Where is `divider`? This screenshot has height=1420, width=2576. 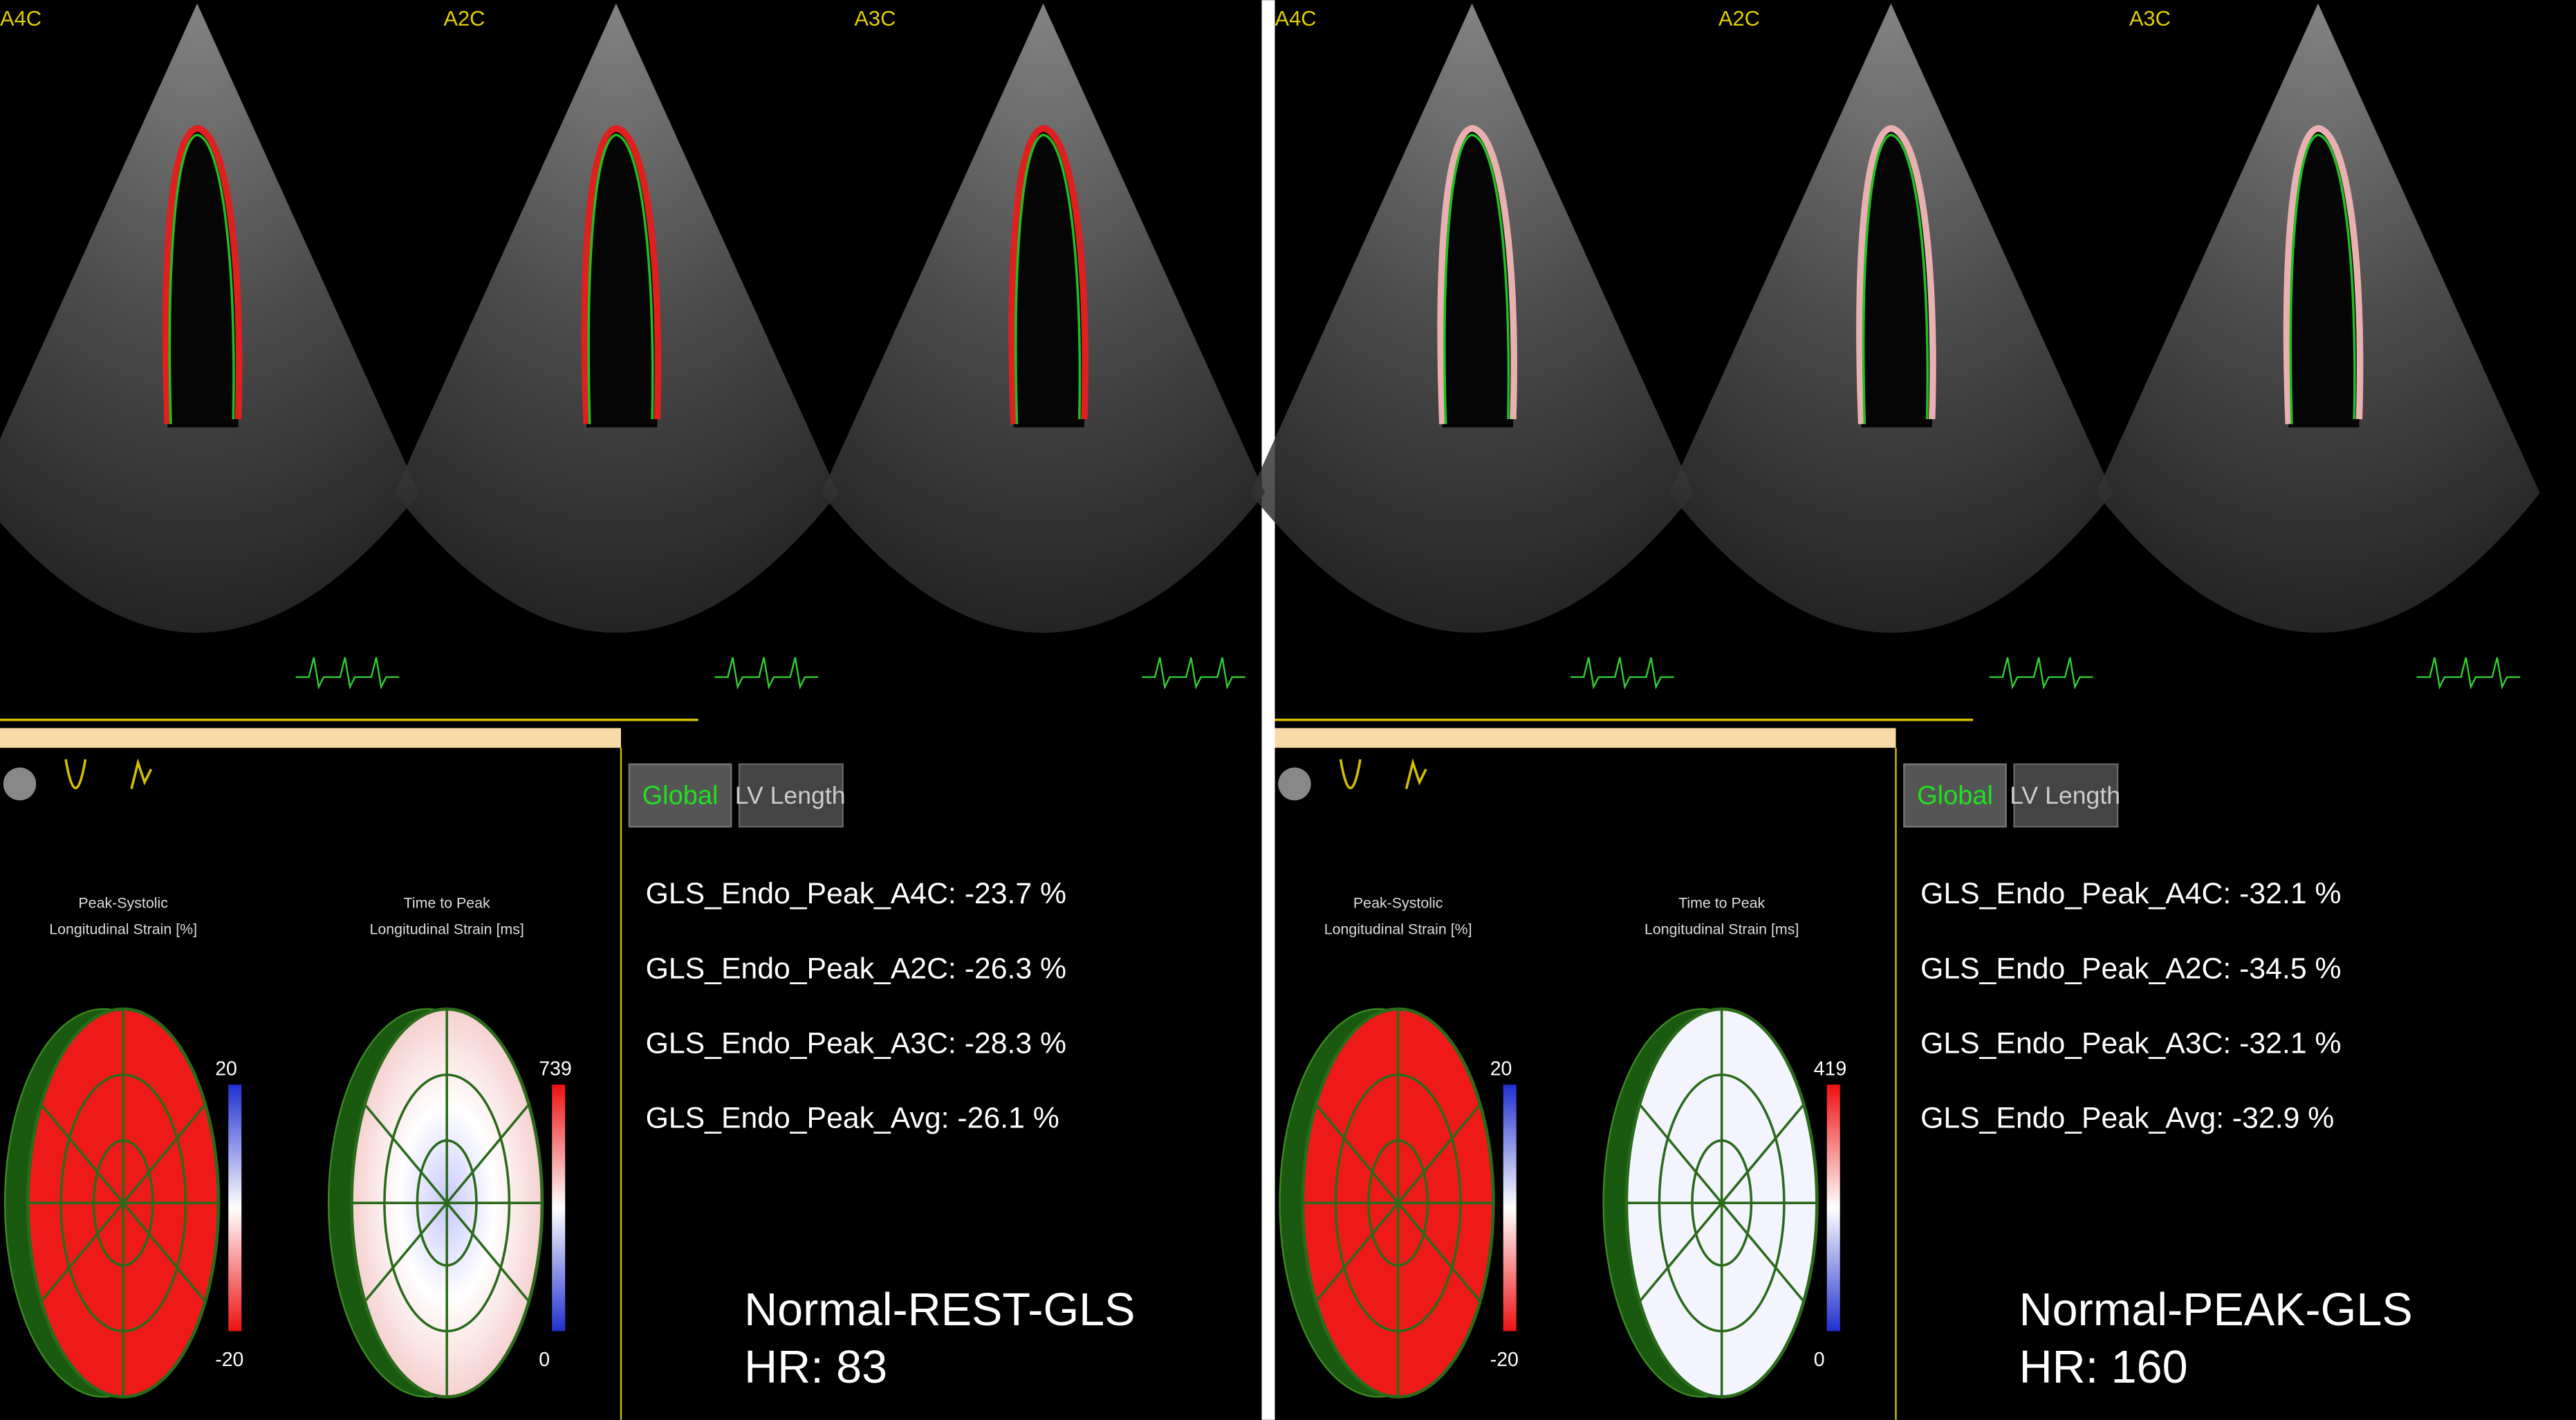 divider is located at coordinates (1268, 710).